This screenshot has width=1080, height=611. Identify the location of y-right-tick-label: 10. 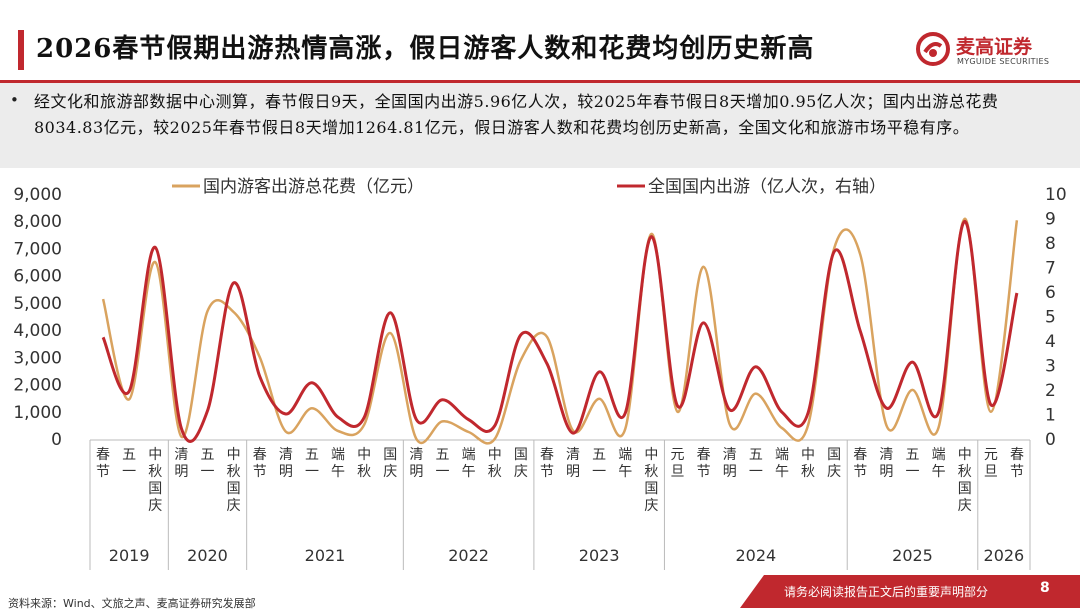
(1056, 195).